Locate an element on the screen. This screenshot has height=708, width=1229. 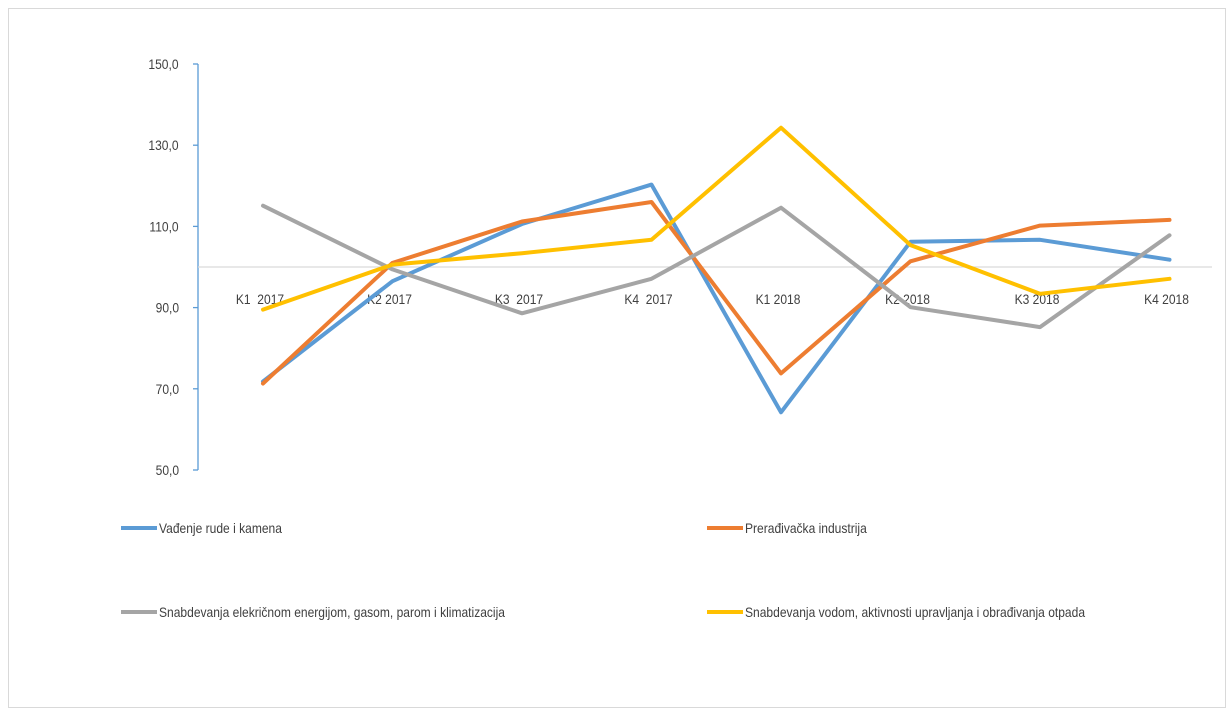
x-tick-label: K4 2017 is located at coordinates (648, 299).